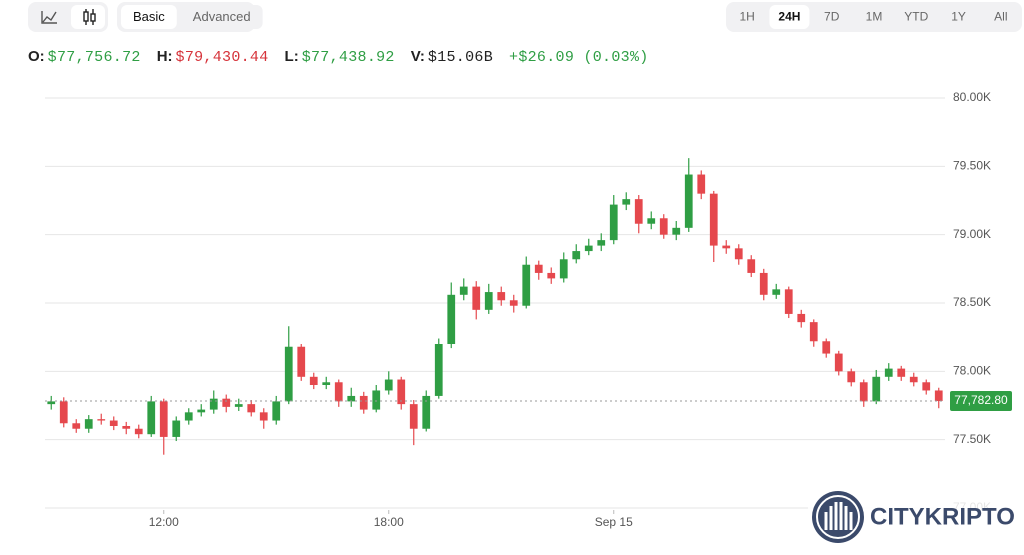 The height and width of the screenshot is (555, 1024). What do you see at coordinates (972, 97) in the screenshot?
I see `y-tick-label: 80.00K` at bounding box center [972, 97].